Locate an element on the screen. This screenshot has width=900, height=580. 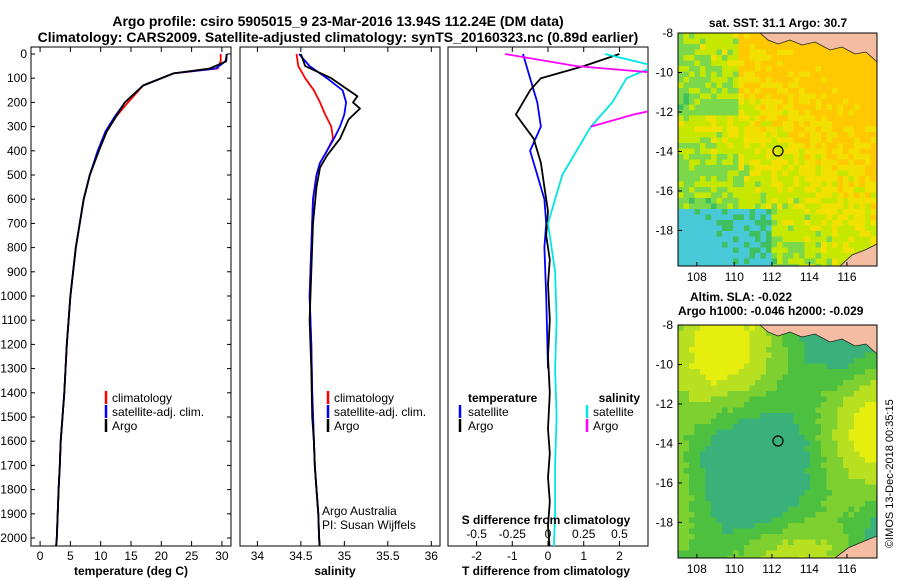
depth-tick-label: 1300 is located at coordinates (13, 369).